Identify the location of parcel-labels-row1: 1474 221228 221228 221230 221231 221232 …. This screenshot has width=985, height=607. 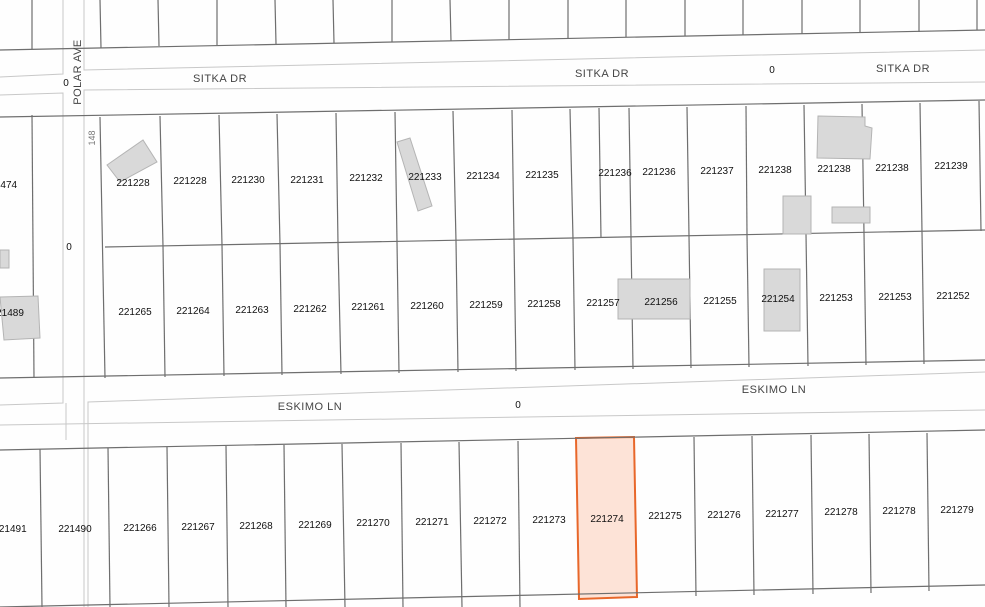
(484, 176).